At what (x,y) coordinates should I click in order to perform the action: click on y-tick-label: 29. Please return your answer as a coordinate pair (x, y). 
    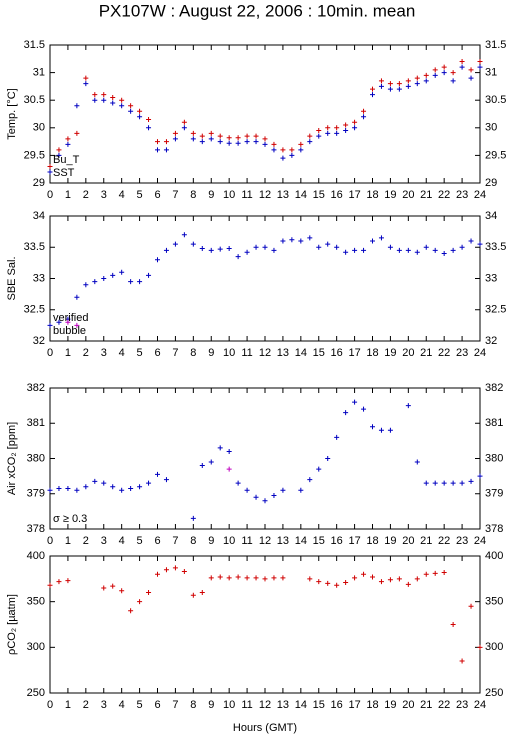
    Looking at the image, I should click on (39, 183).